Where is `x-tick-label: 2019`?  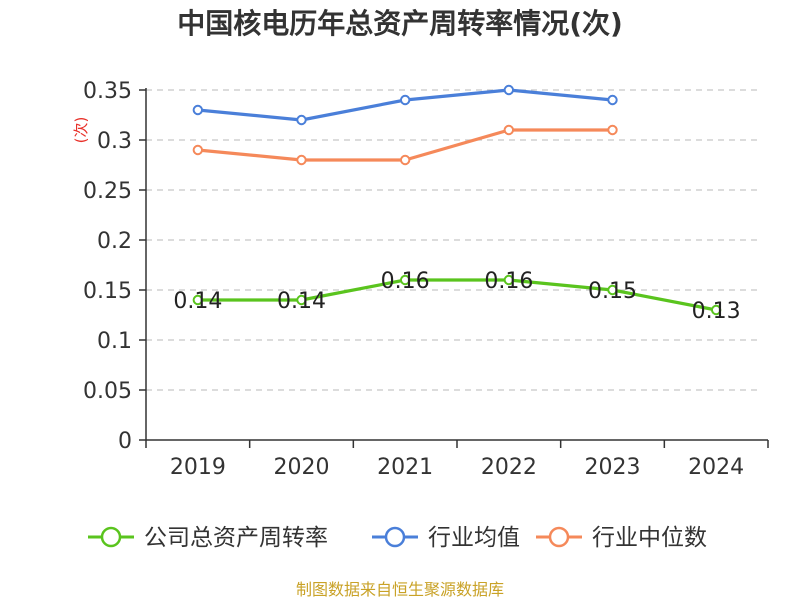
x-tick-label: 2019 is located at coordinates (198, 467).